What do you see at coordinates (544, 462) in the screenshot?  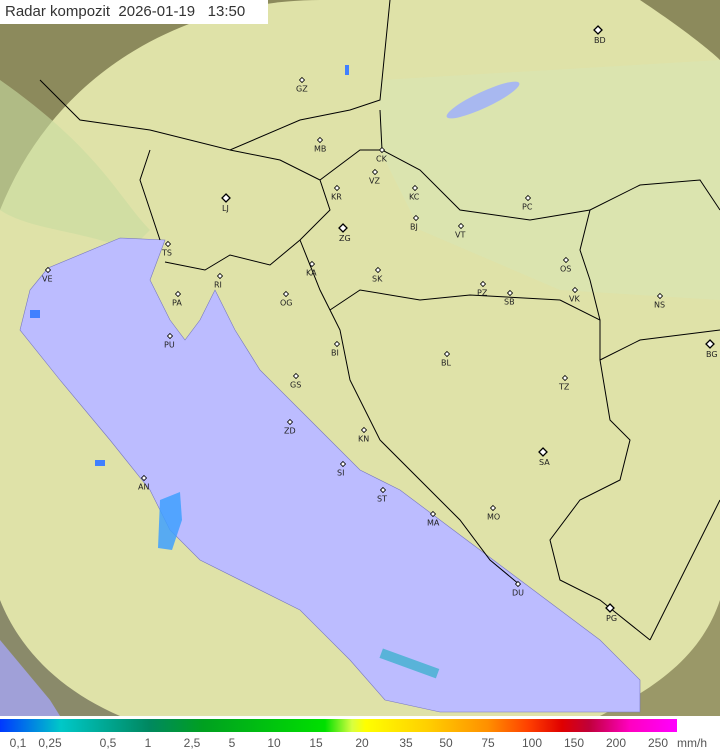 I see `city-label: SA` at bounding box center [544, 462].